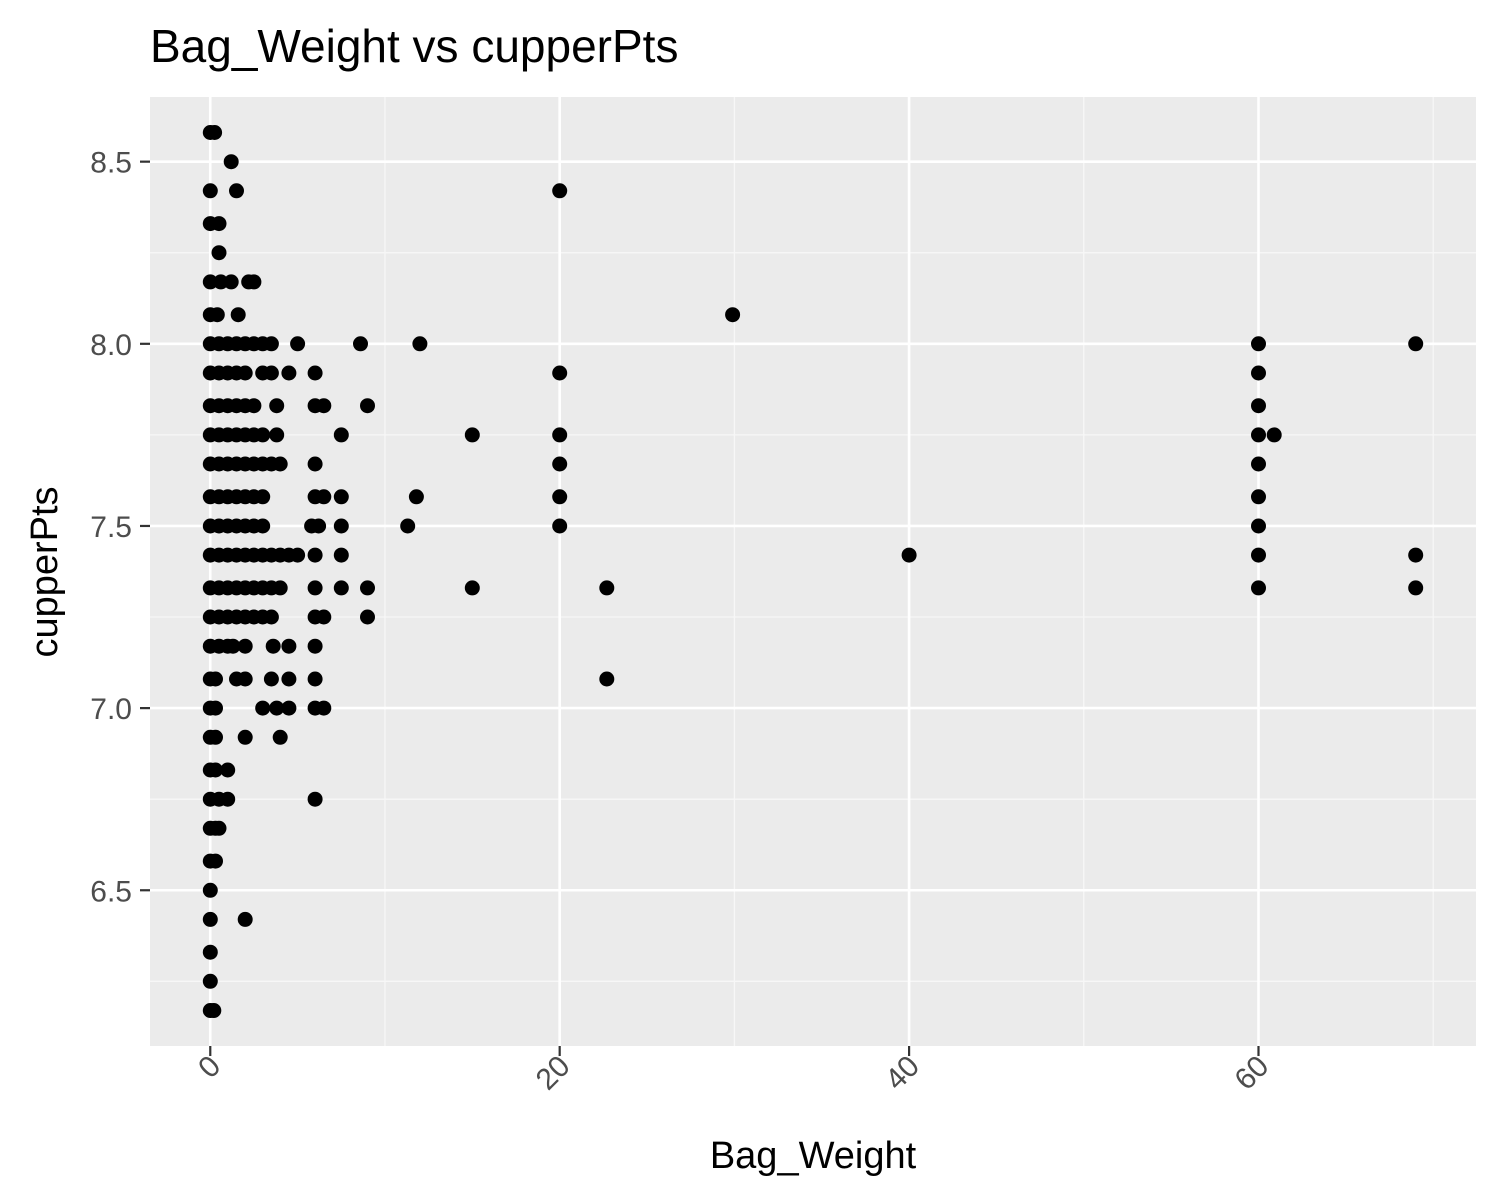 Image resolution: width=1500 pixels, height=1200 pixels. Describe the element at coordinates (553, 1073) in the screenshot. I see `x-tick-label: 20` at that location.